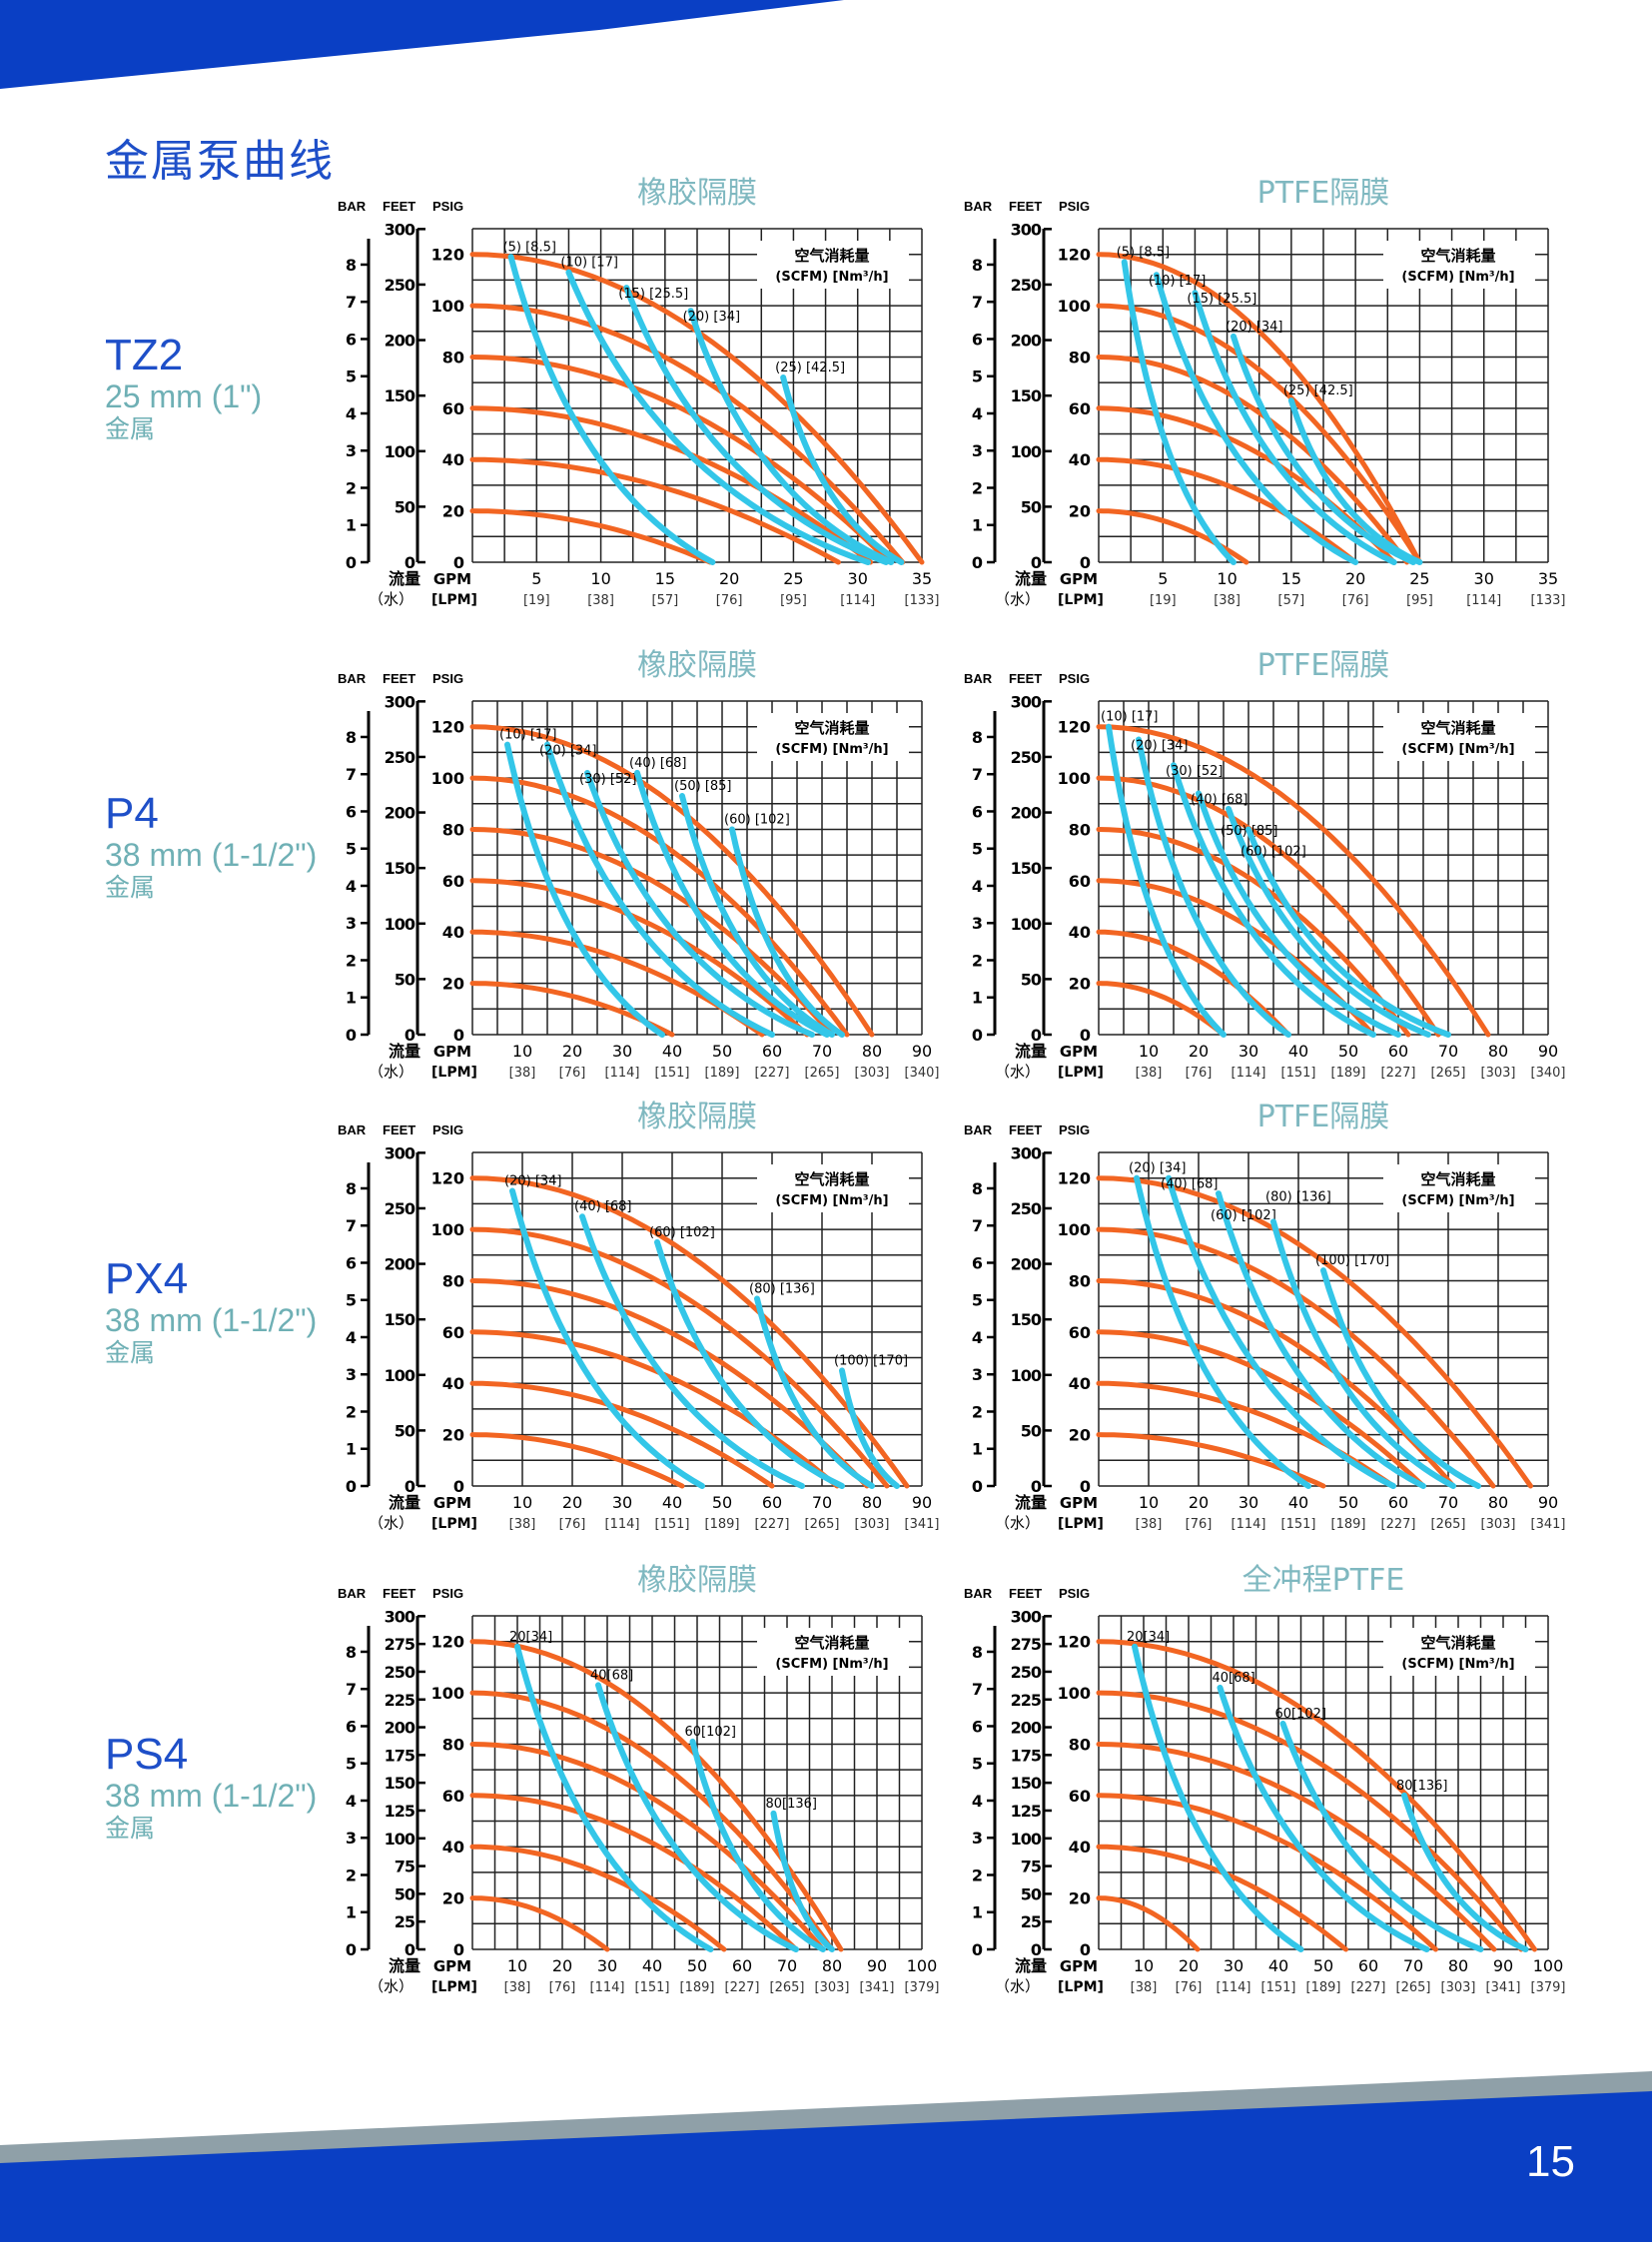  Describe the element at coordinates (447, 255) in the screenshot. I see `psig-tick-label: 120` at that location.